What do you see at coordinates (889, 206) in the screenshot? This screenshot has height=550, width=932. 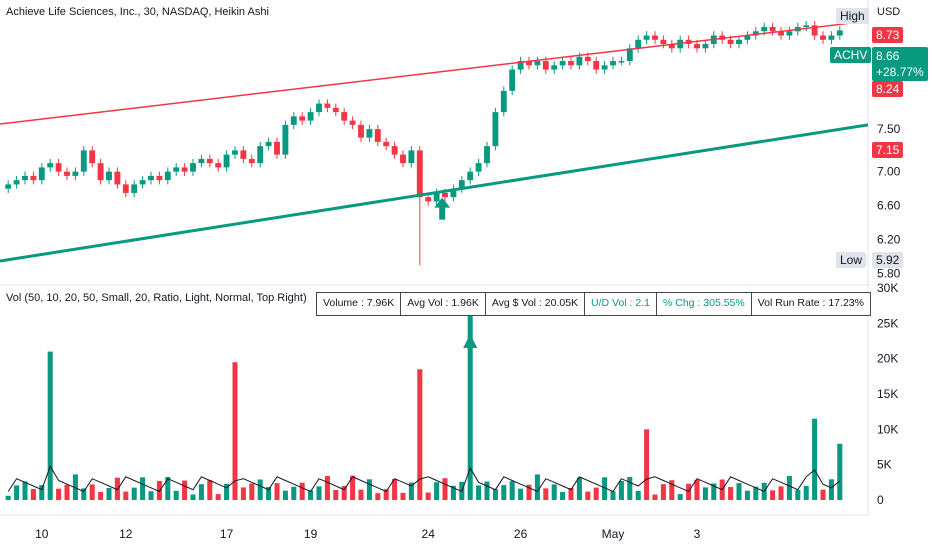 I see `price-tick-label: 6.60` at bounding box center [889, 206].